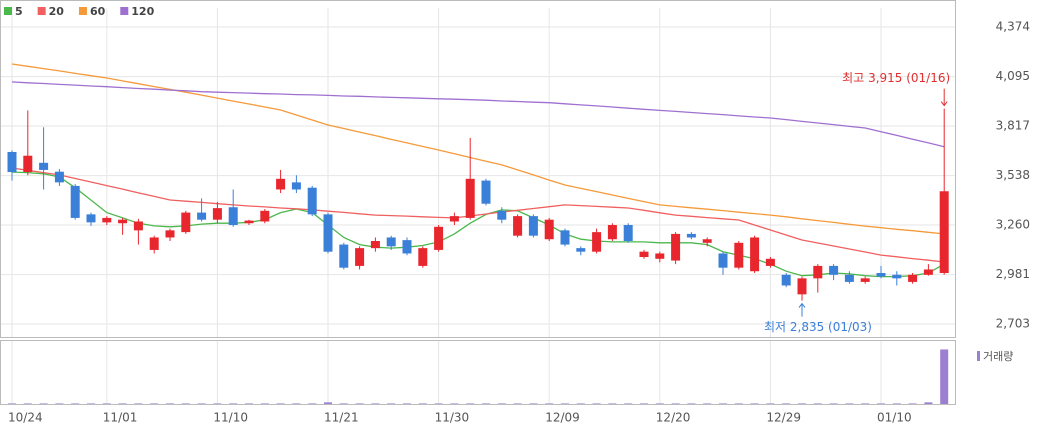 This screenshot has width=1050, height=434. I want to click on y-tick-label: 4,095, so click(1013, 76).